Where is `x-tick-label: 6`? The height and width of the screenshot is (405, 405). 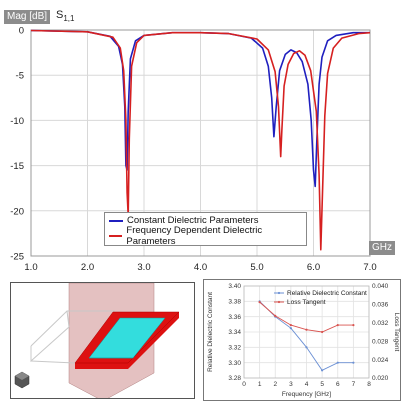
x-tick-label: 6 is located at coordinates (338, 384).